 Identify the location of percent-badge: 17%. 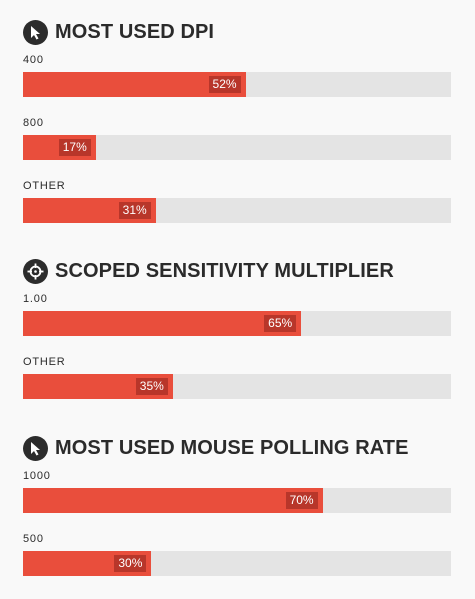
(74, 147).